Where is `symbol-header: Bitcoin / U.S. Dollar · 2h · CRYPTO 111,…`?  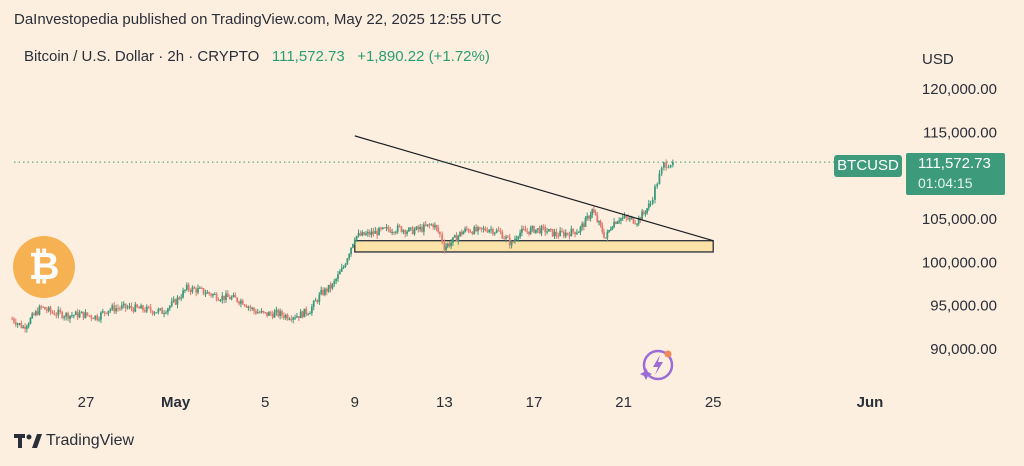
symbol-header: Bitcoin / U.S. Dollar · 2h · CRYPTO 111,… is located at coordinates (257, 56).